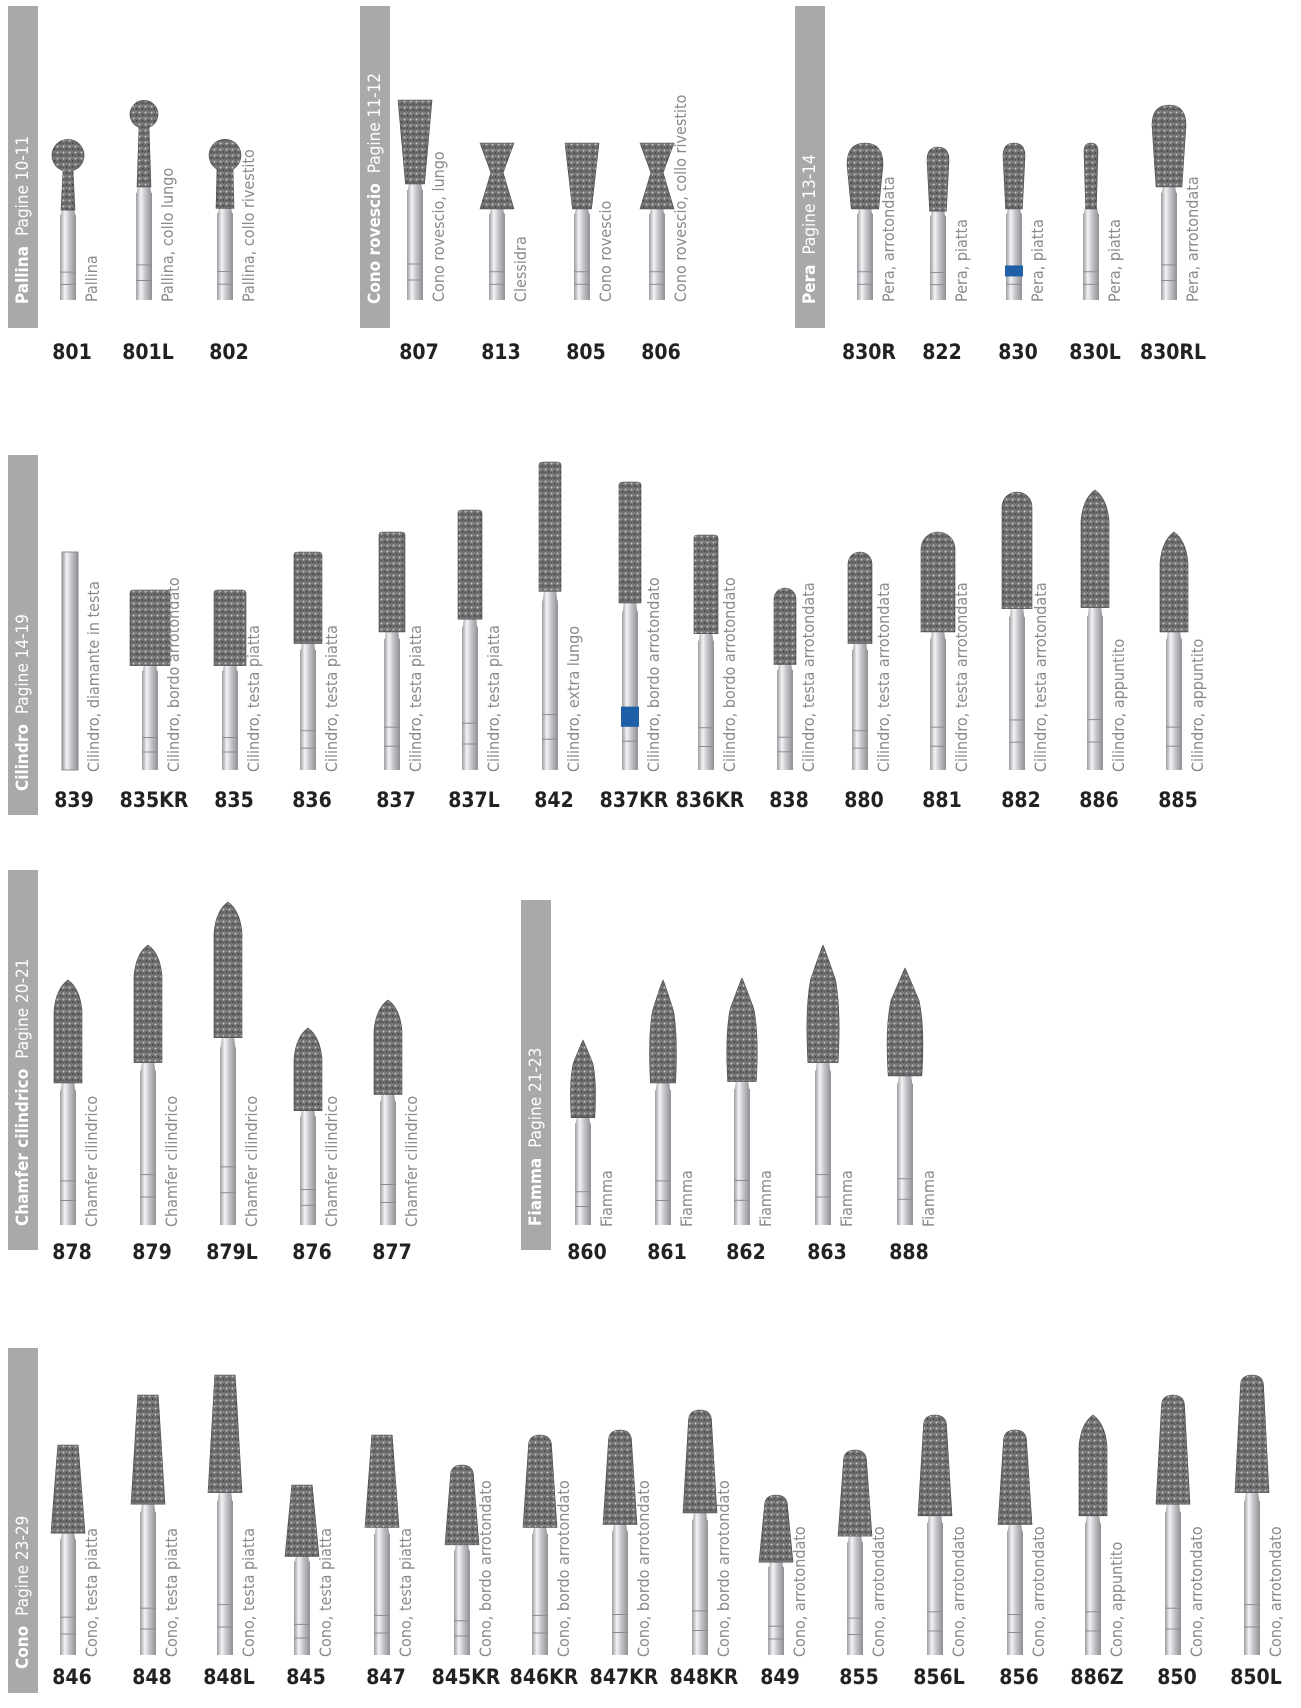 Image resolution: width=1301 pixels, height=1708 pixels. Describe the element at coordinates (470, 639) in the screenshot. I see `bur-837L` at that location.